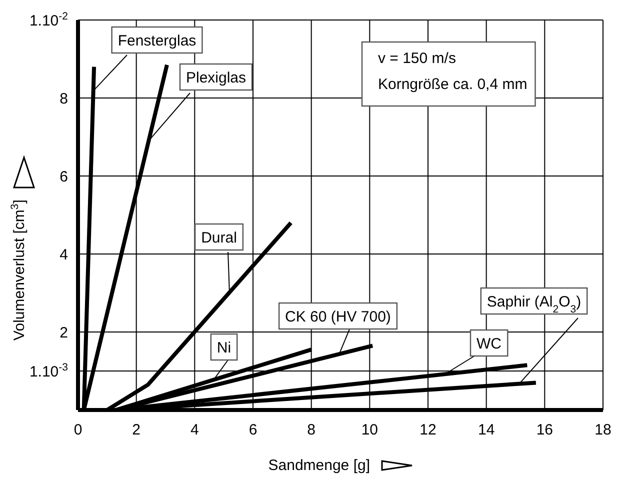 The image size is (622, 481). I want to click on y-tick-label: 2, so click(64, 333).